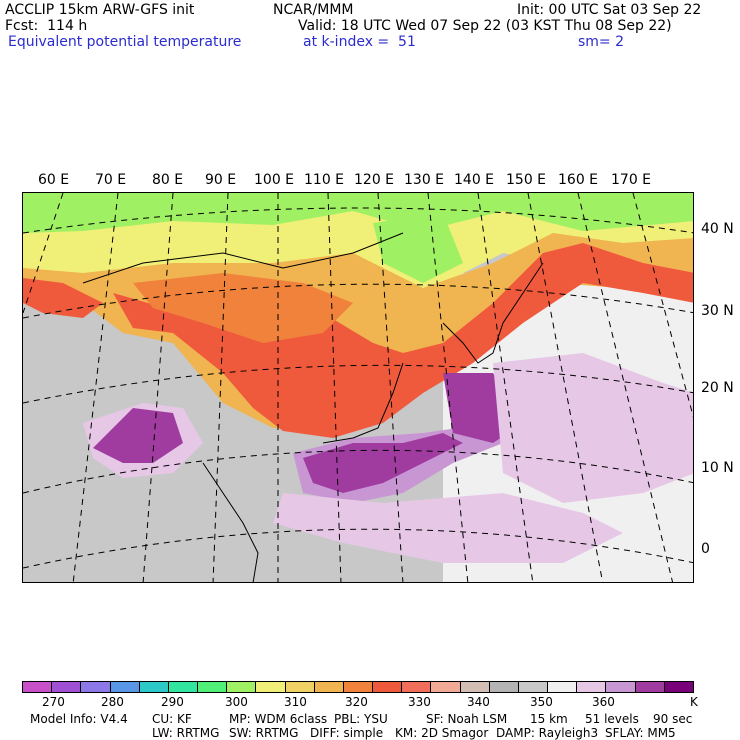 The height and width of the screenshot is (740, 740). I want to click on colorbar-tick-label: 320, so click(356, 702).